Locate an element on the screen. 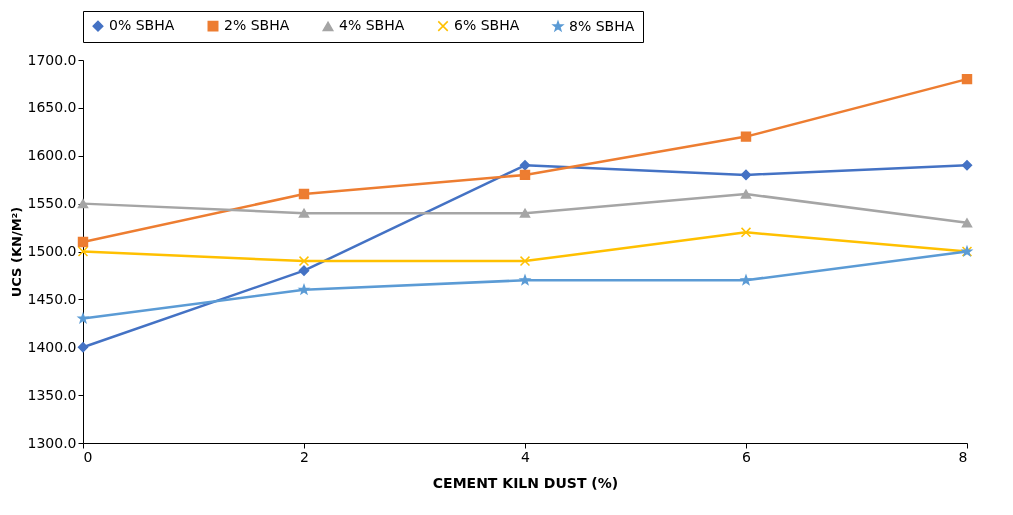 Image resolution: width=1013 pixels, height=515 pixels. y-axis-title: UCS (KN/M²) is located at coordinates (16, 252).